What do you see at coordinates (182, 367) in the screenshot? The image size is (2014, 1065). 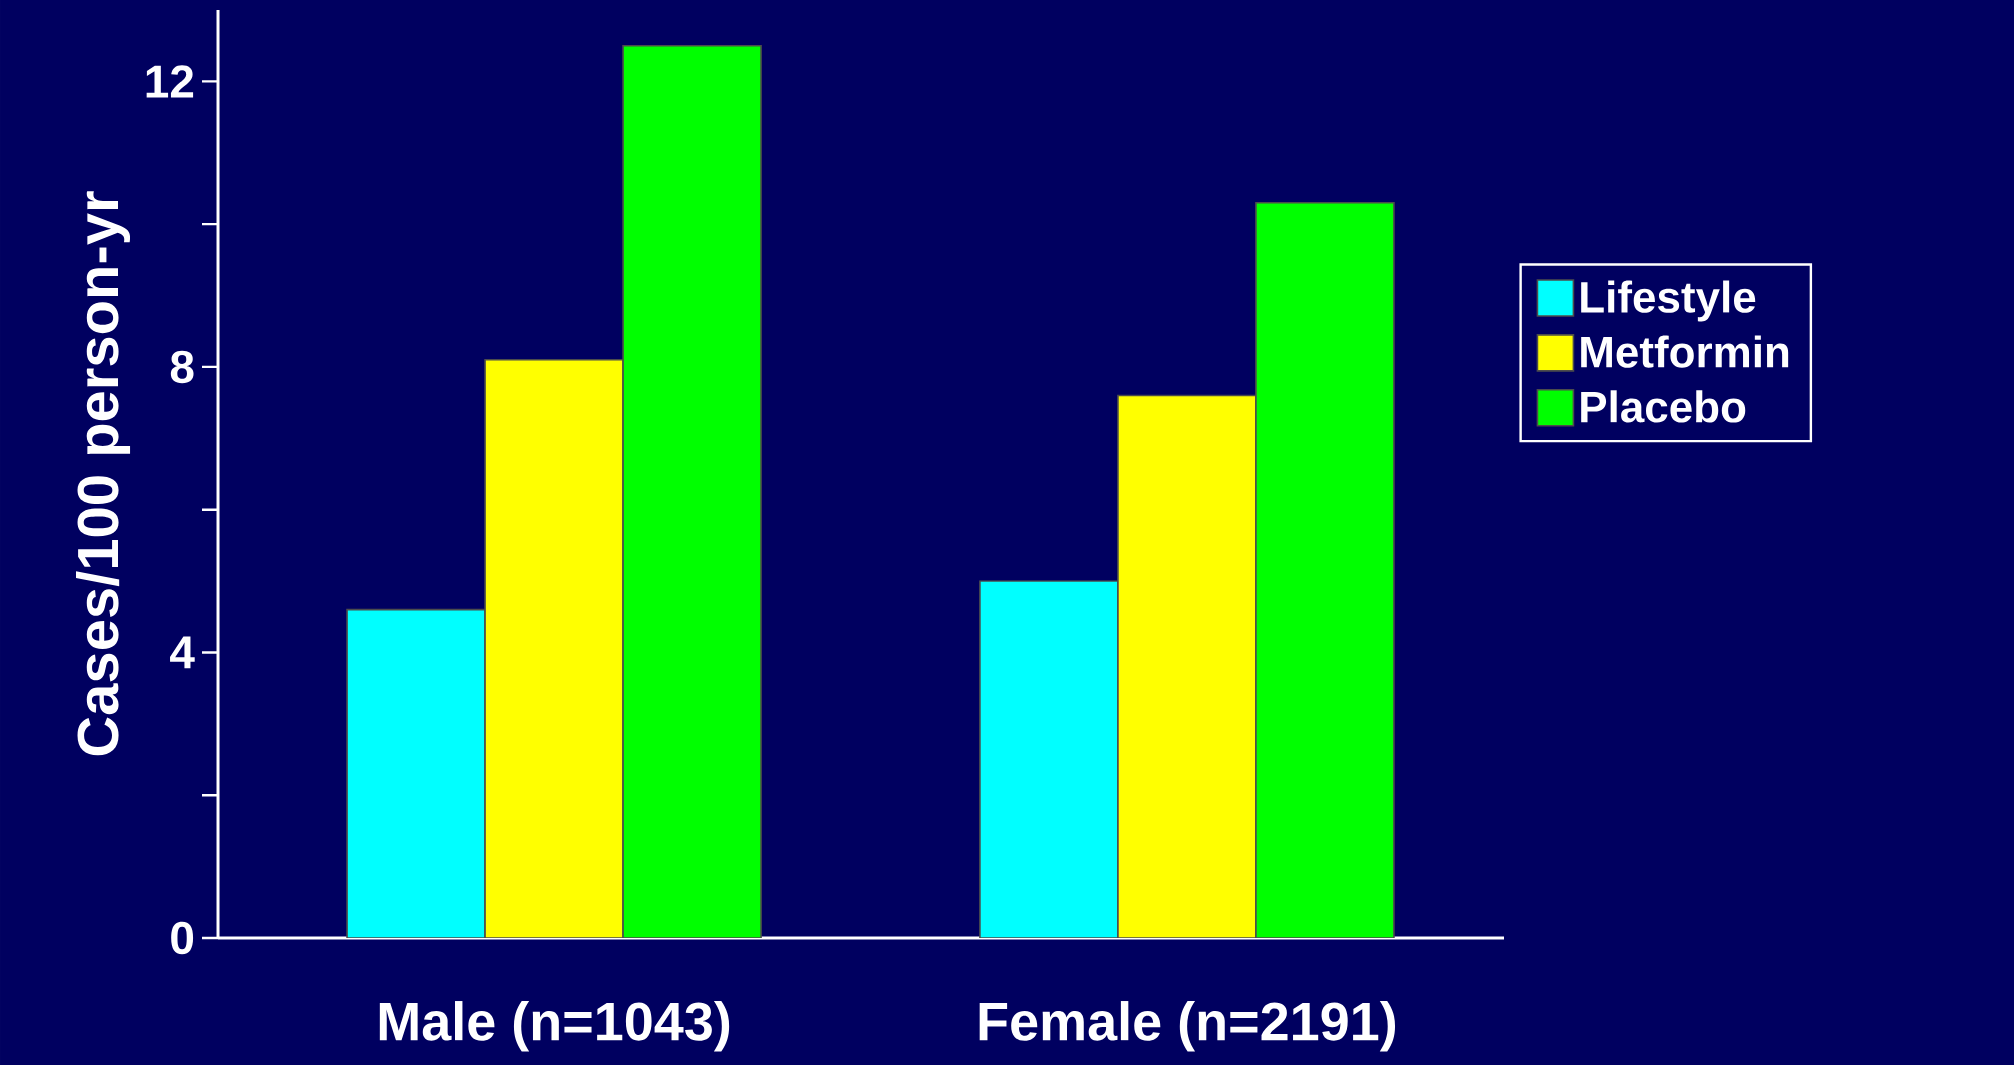 I see `y-tick-label: 8` at bounding box center [182, 367].